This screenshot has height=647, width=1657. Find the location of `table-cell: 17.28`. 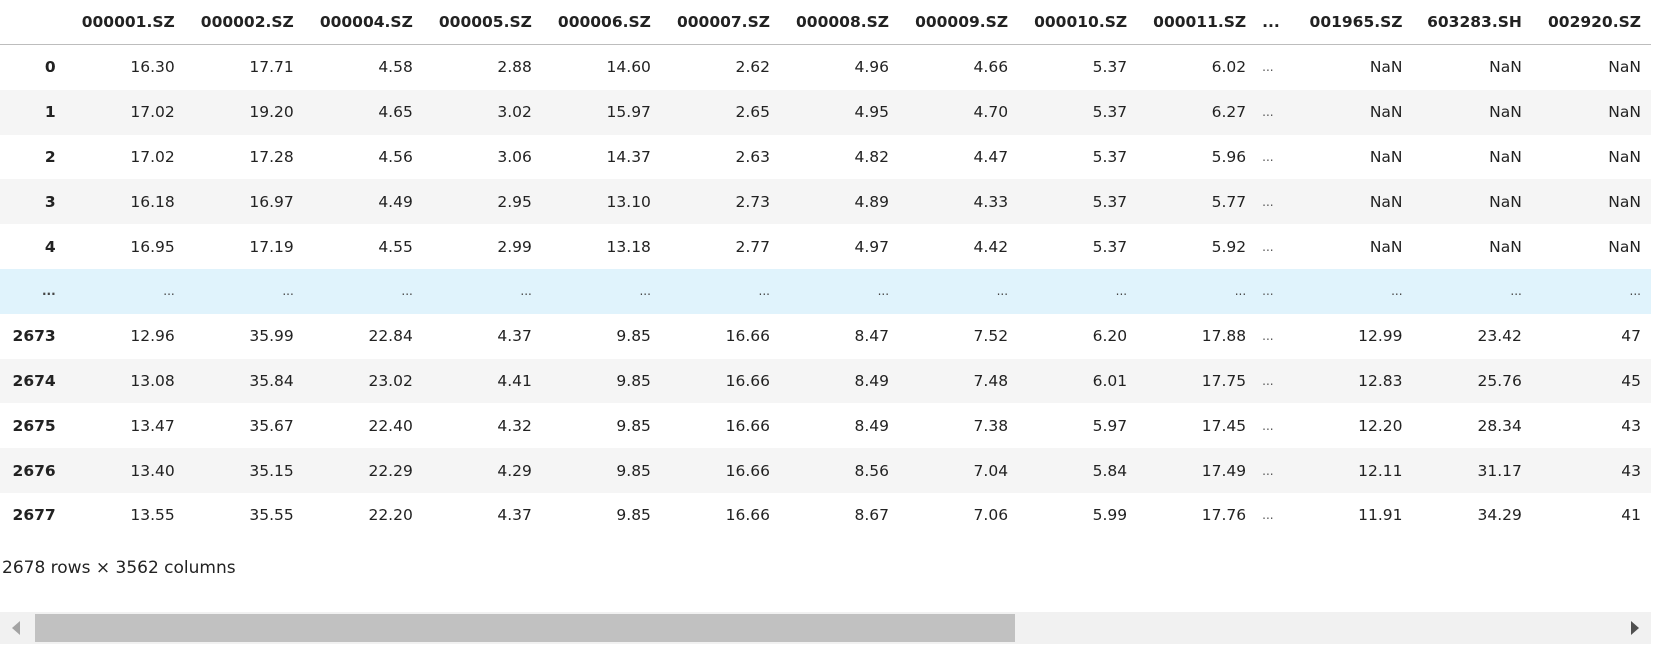

table-cell: 17.28 is located at coordinates (271, 156).